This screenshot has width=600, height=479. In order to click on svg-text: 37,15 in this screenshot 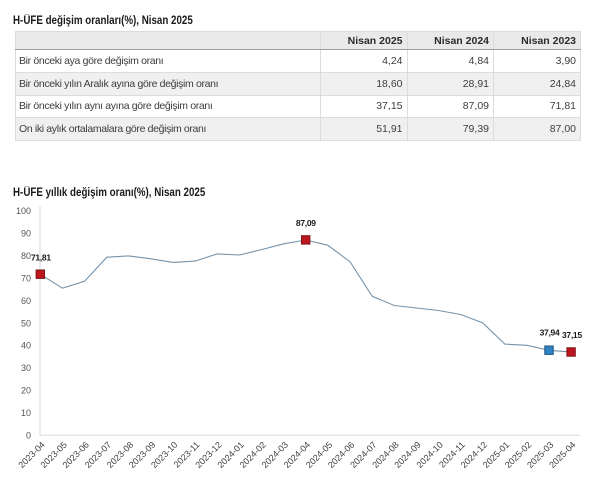, I will do `click(572, 335)`.